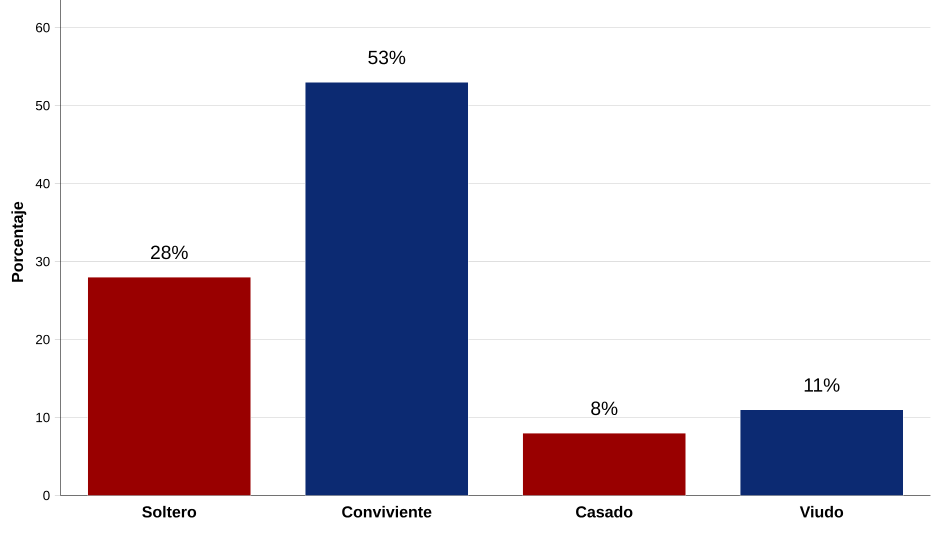  Describe the element at coordinates (604, 512) in the screenshot. I see `x-tick-label: Casado` at that location.